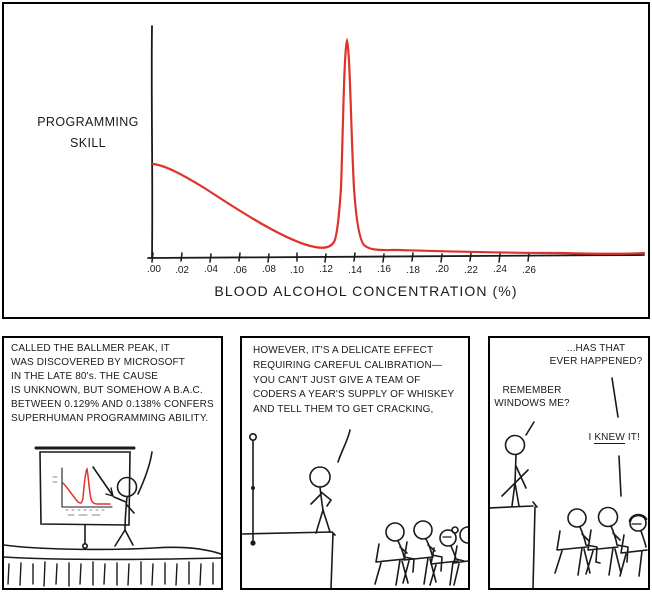  Describe the element at coordinates (343, 410) in the screenshot. I see `caption-line: AND TELL THEM TO GET CRACKING,` at that location.